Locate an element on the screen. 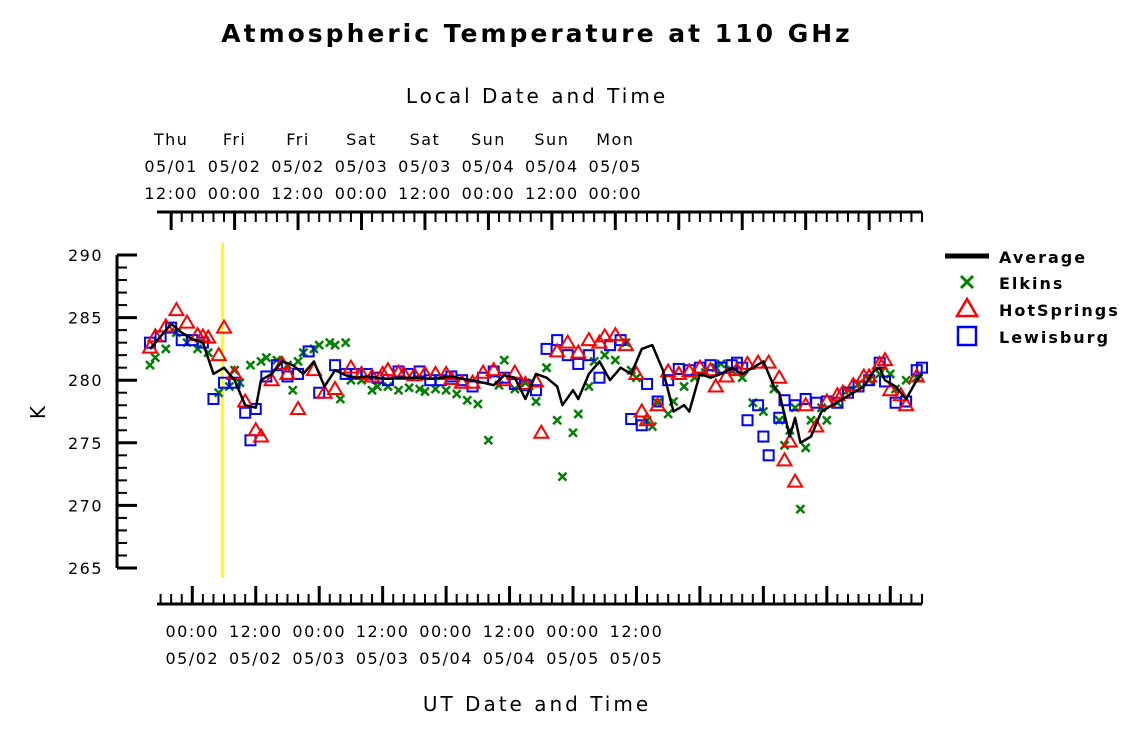  chart-title: Atmospheric Temperature at 110 GHz is located at coordinates (536, 33).